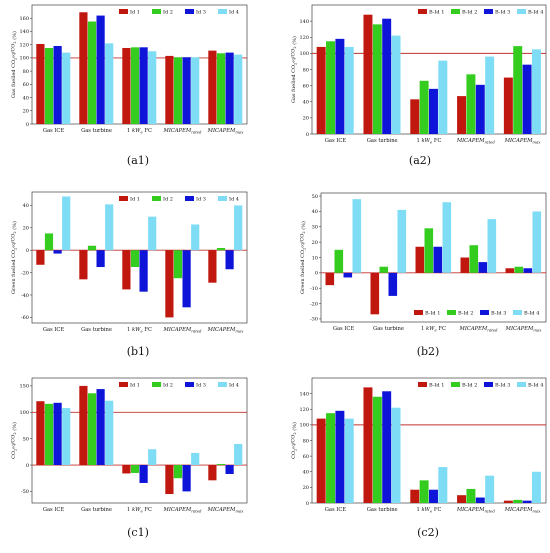 The image size is (550, 553). I want to click on y-tick-label: -60, so click(25, 318).